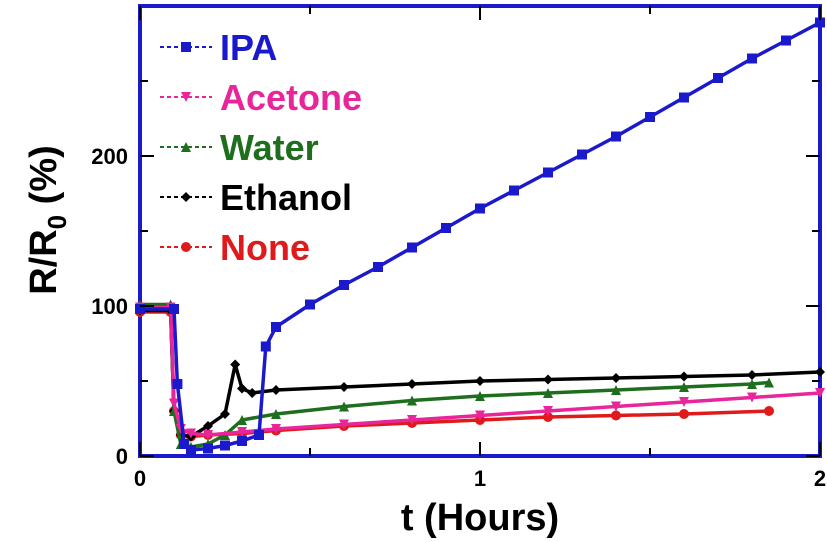 This screenshot has width=827, height=542. Describe the element at coordinates (57, 222) in the screenshot. I see `y-axis-title-subscript: 0` at that location.